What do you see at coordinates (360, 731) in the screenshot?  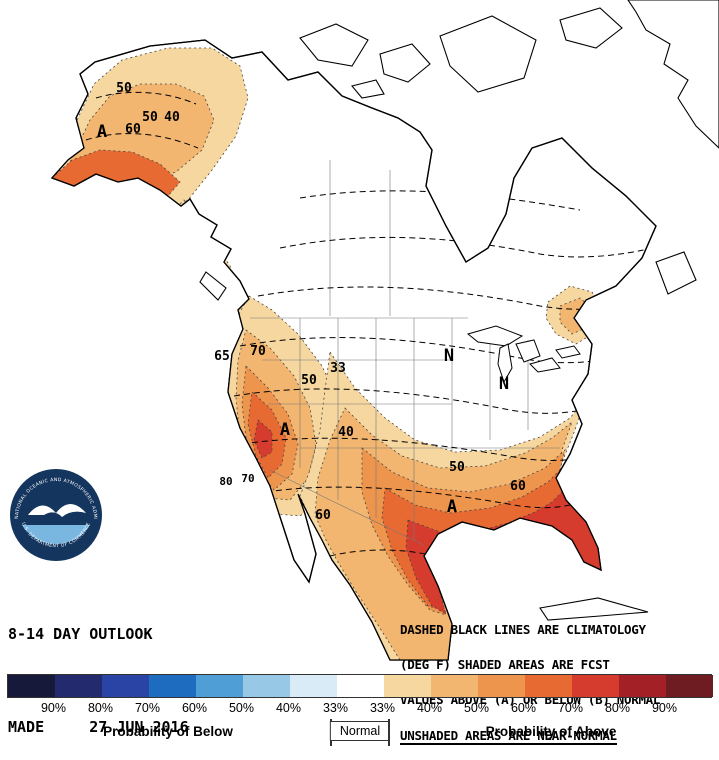 I see `normal-label-box: Normal` at bounding box center [360, 731].